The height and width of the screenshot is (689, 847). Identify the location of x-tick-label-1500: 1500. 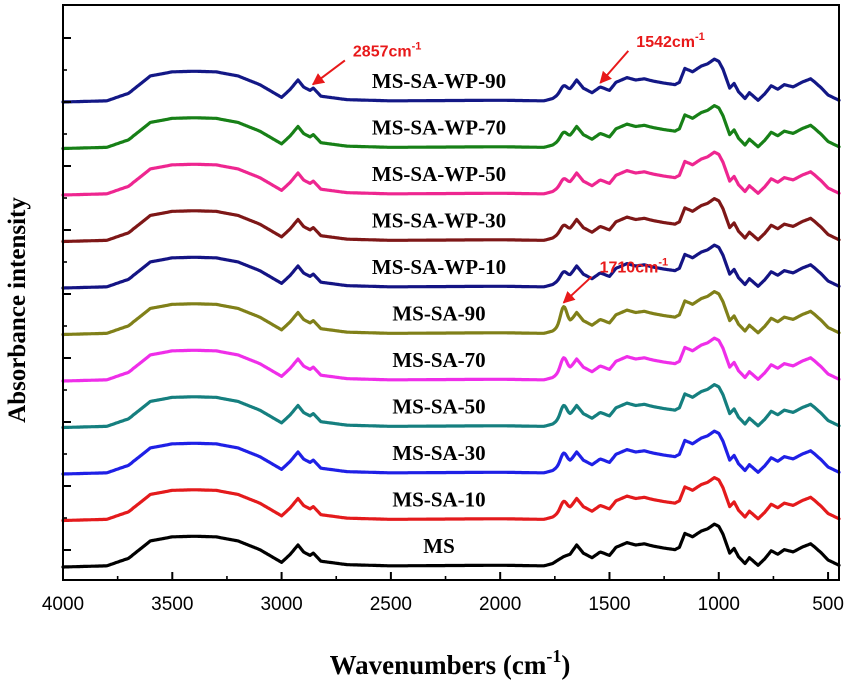
(609, 604).